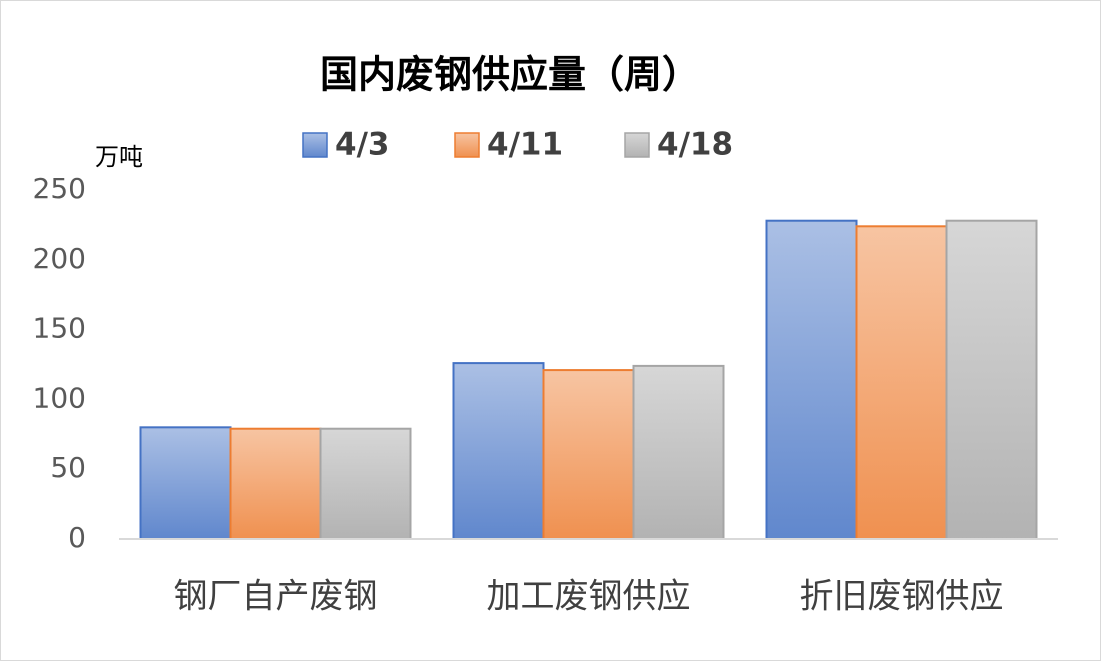 The image size is (1101, 661). What do you see at coordinates (276, 597) in the screenshot?
I see `x-tick-label: 钢厂自产废钢` at bounding box center [276, 597].